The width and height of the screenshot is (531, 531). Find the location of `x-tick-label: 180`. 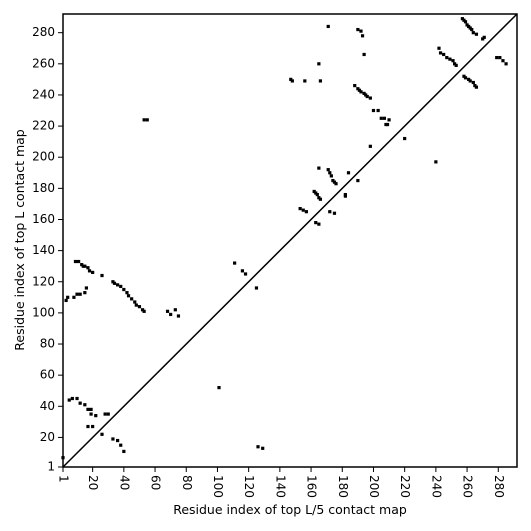

x-tick-label: 180 is located at coordinates (343, 486).